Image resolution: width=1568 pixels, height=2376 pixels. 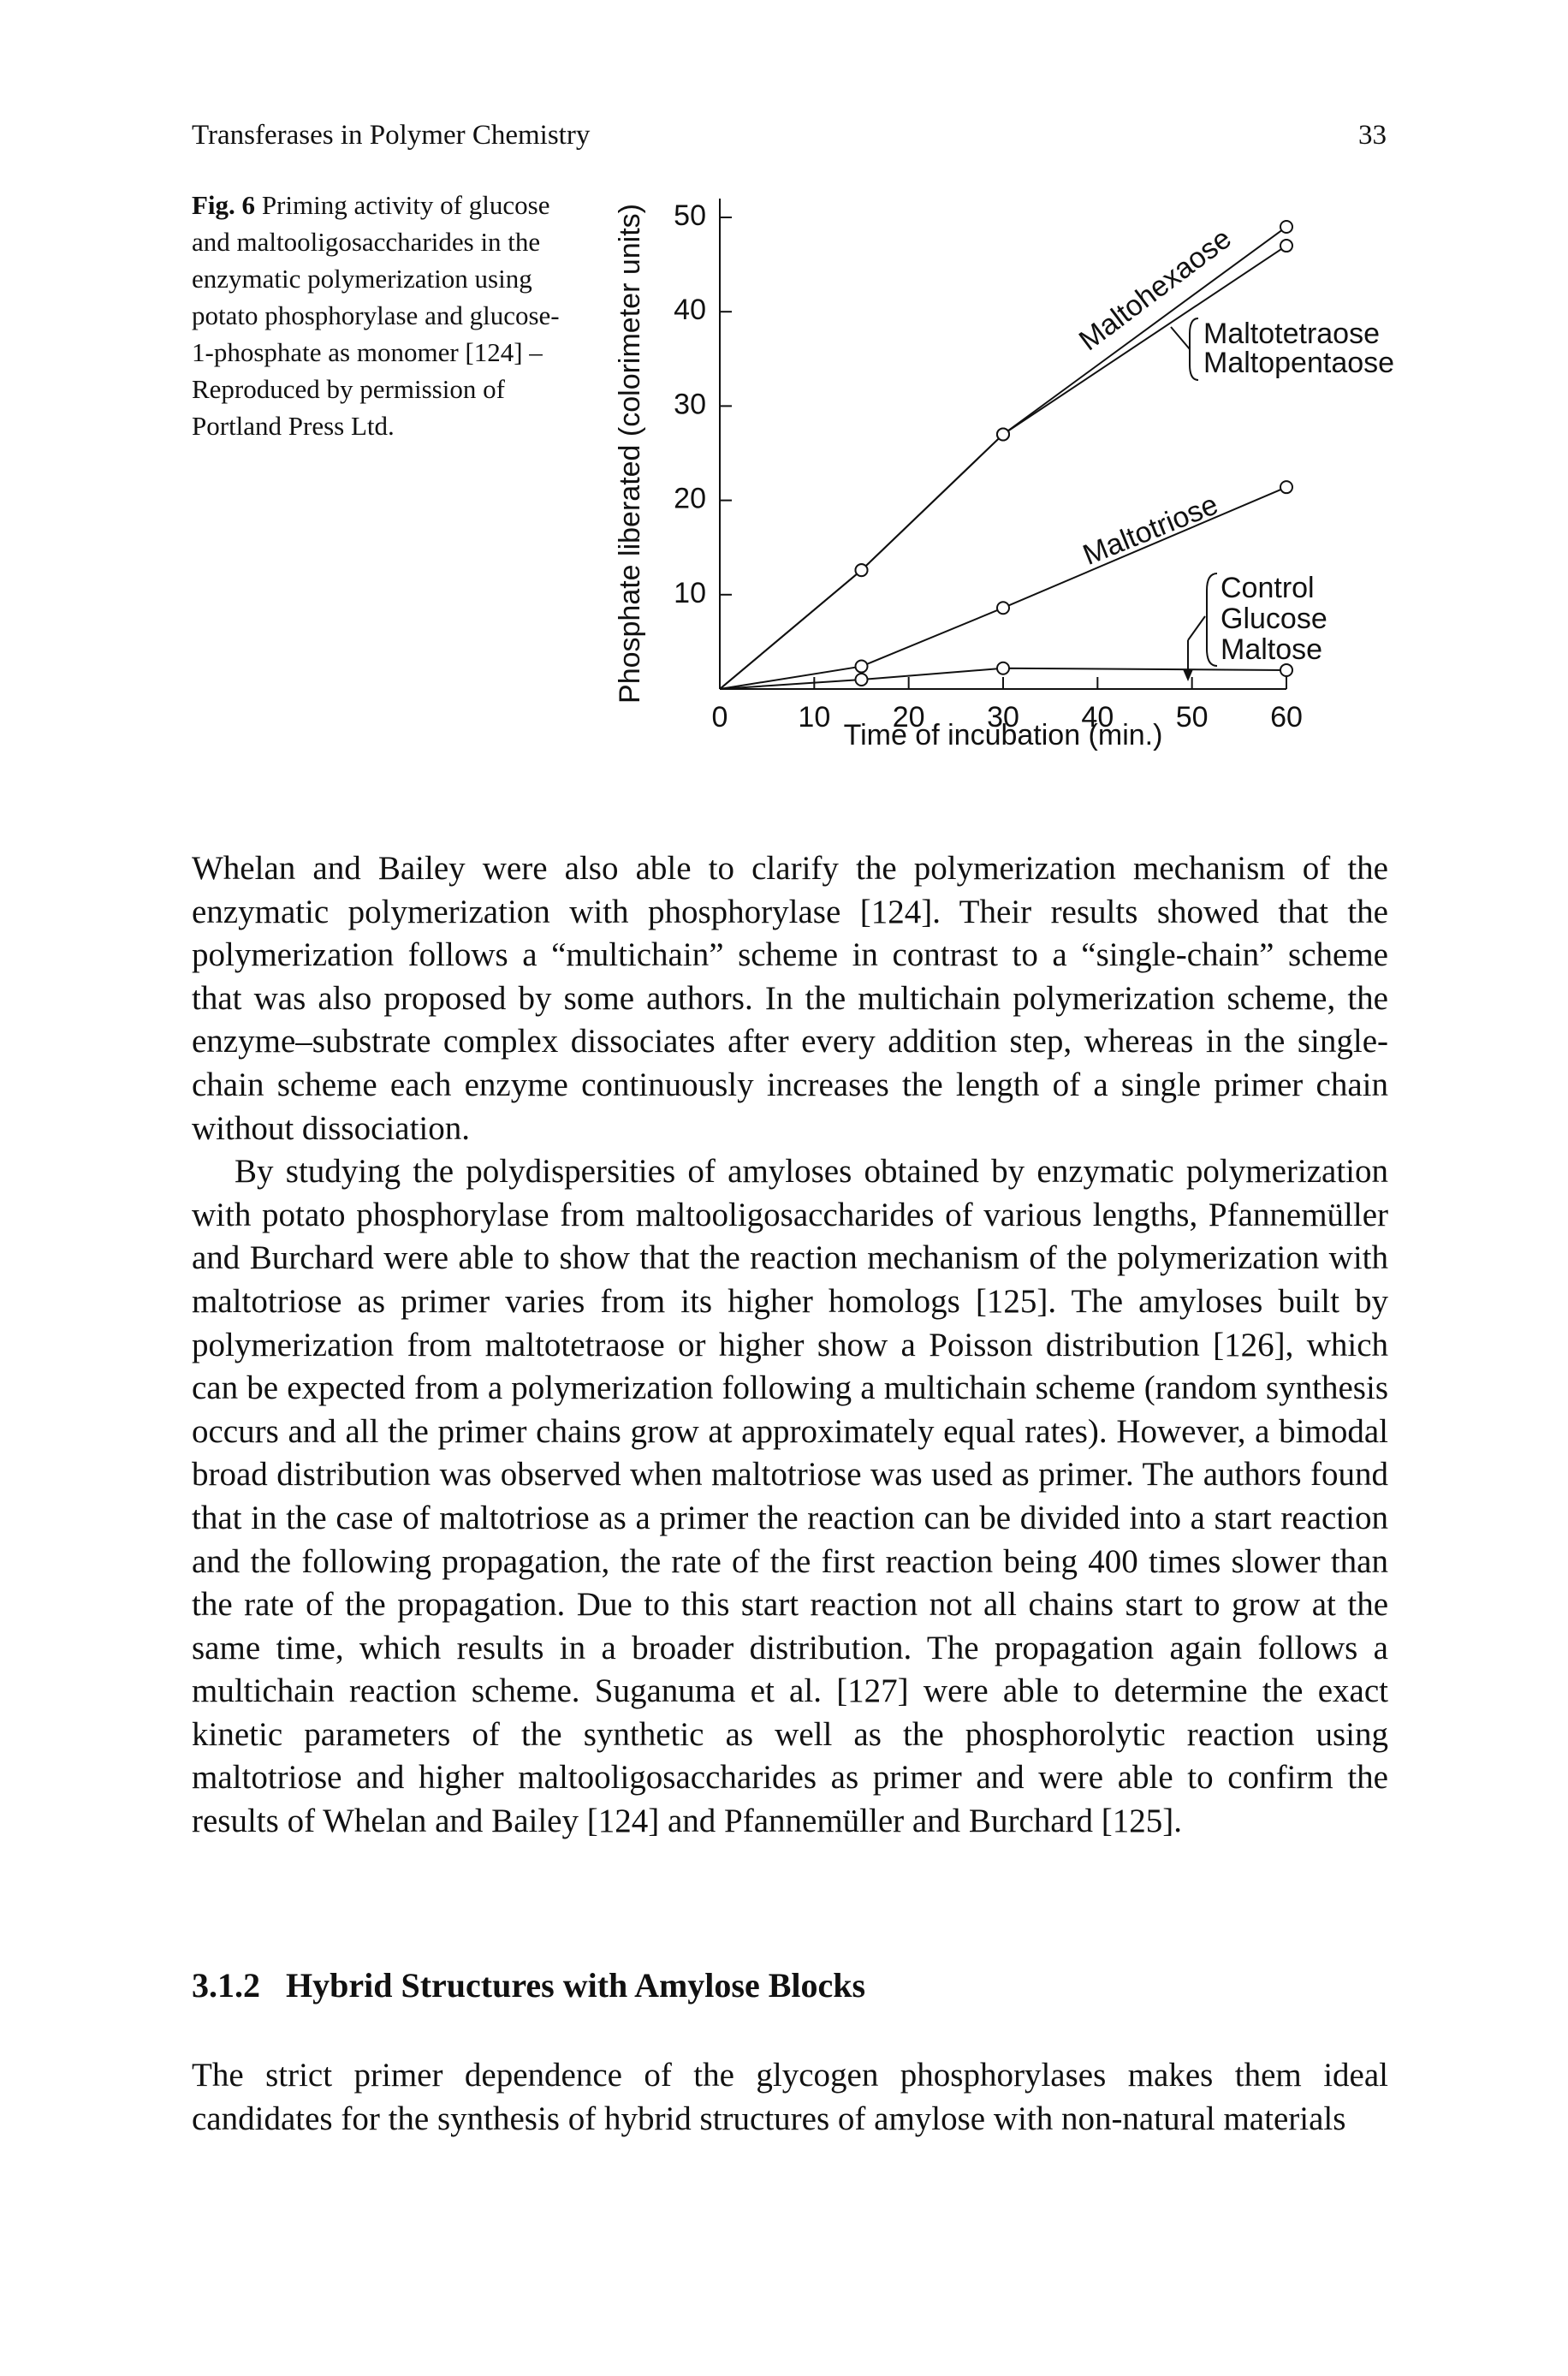 What do you see at coordinates (226, 1985) in the screenshot?
I see `section-number: 3.1.2` at bounding box center [226, 1985].